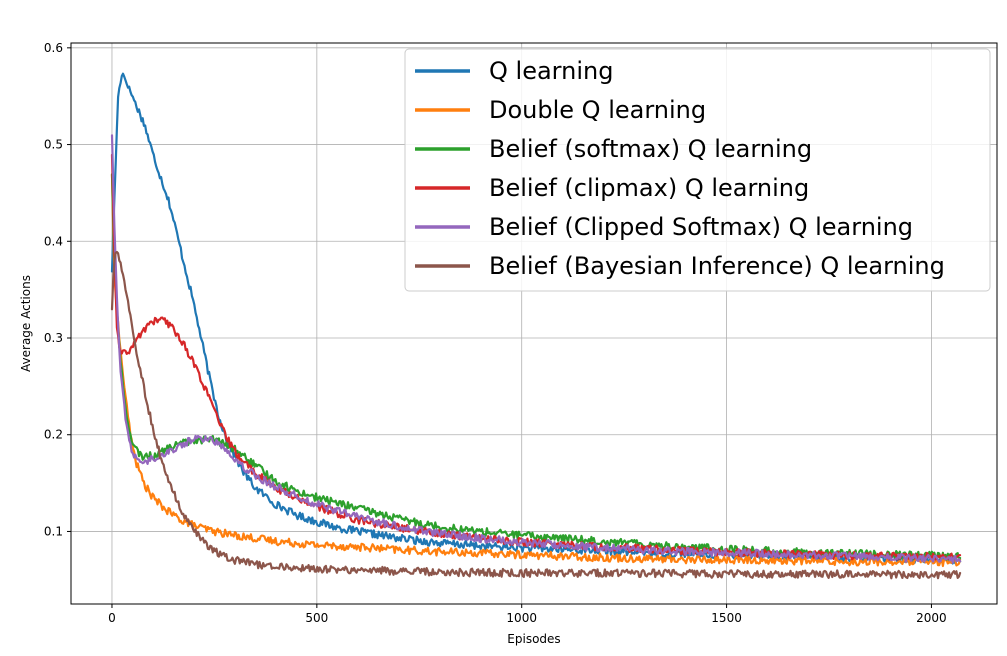 The height and width of the screenshot is (656, 1007). What do you see at coordinates (53, 241) in the screenshot?
I see `y-tick-label: 0.4` at bounding box center [53, 241].